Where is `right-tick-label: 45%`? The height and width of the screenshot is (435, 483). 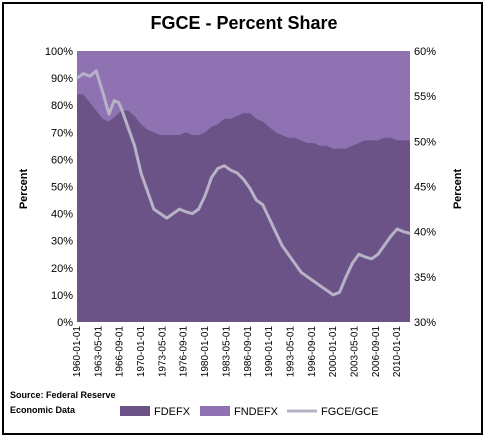
right-tick-label: 45% is located at coordinates (425, 188).